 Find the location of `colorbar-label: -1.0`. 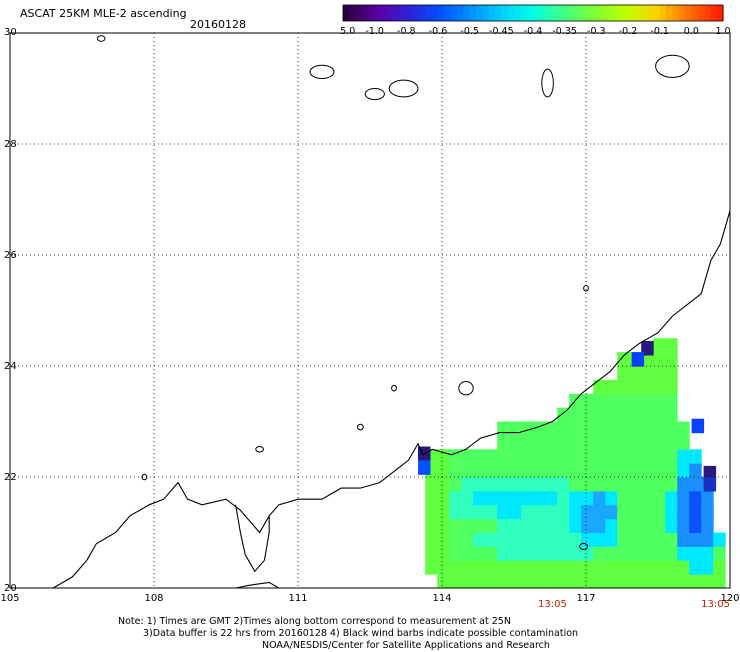

colorbar-label: -1.0 is located at coordinates (374, 31).